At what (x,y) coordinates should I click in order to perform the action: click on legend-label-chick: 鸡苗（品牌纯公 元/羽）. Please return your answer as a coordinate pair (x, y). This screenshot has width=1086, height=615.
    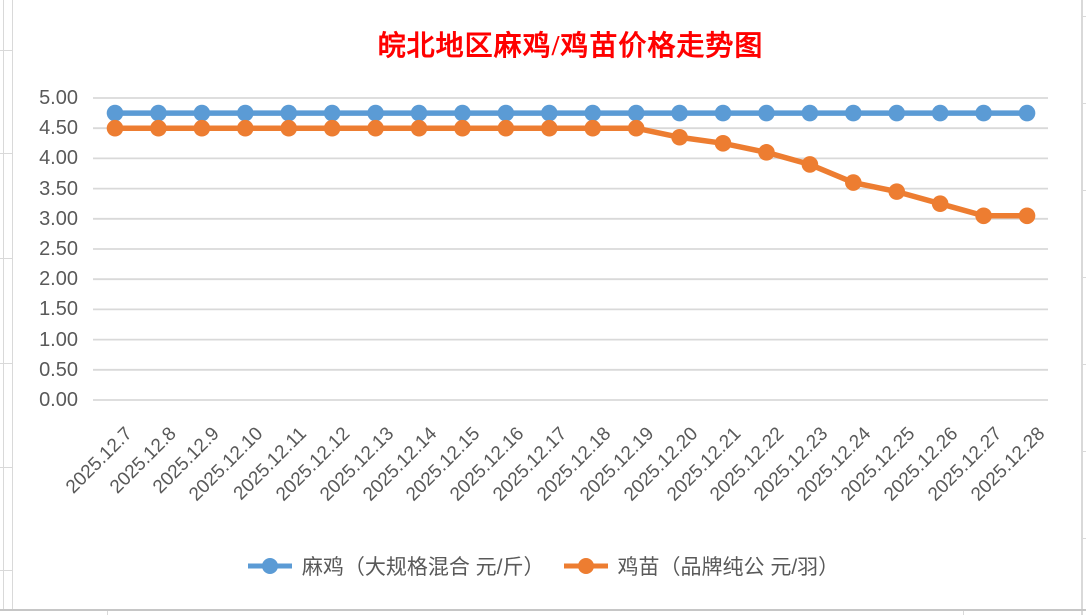
    Looking at the image, I should click on (728, 567).